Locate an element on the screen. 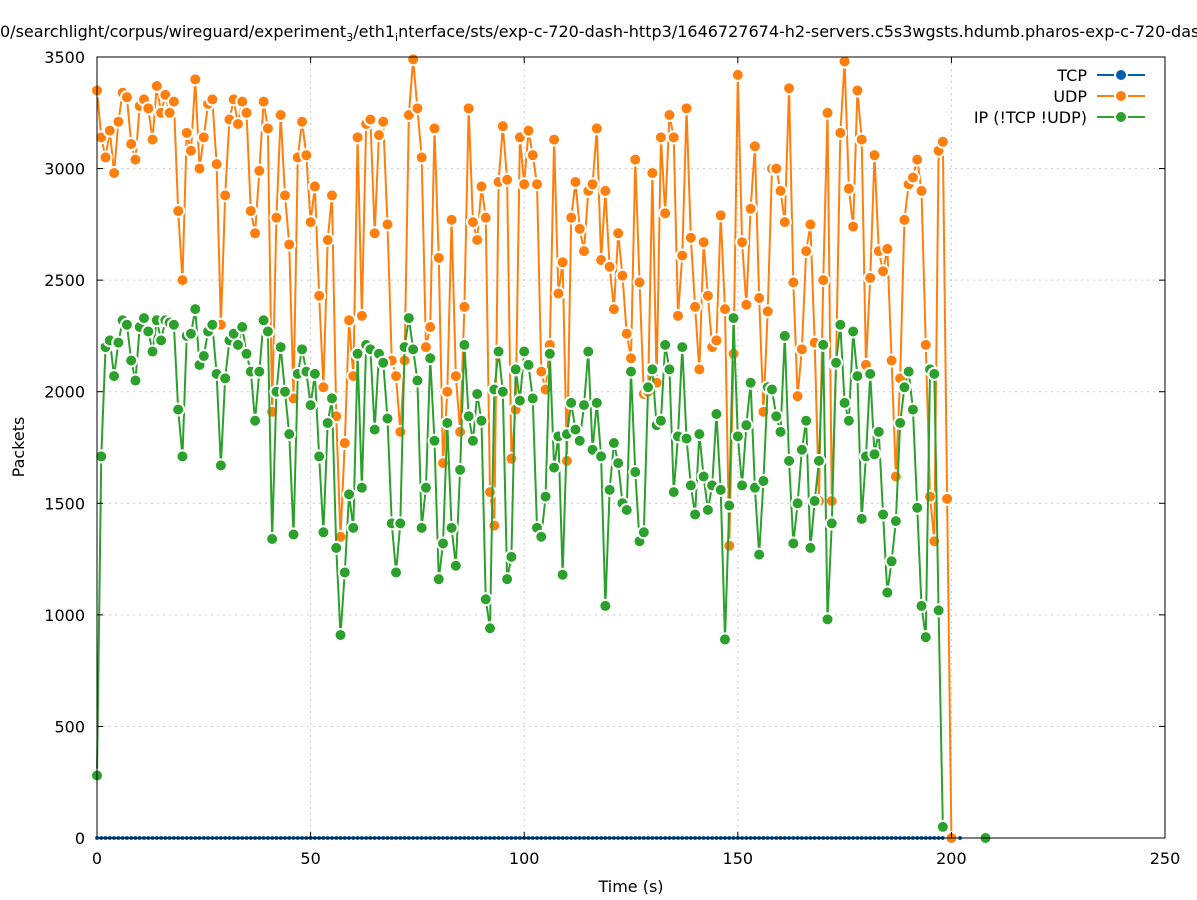  y-axis-label: Packets is located at coordinates (18, 447).